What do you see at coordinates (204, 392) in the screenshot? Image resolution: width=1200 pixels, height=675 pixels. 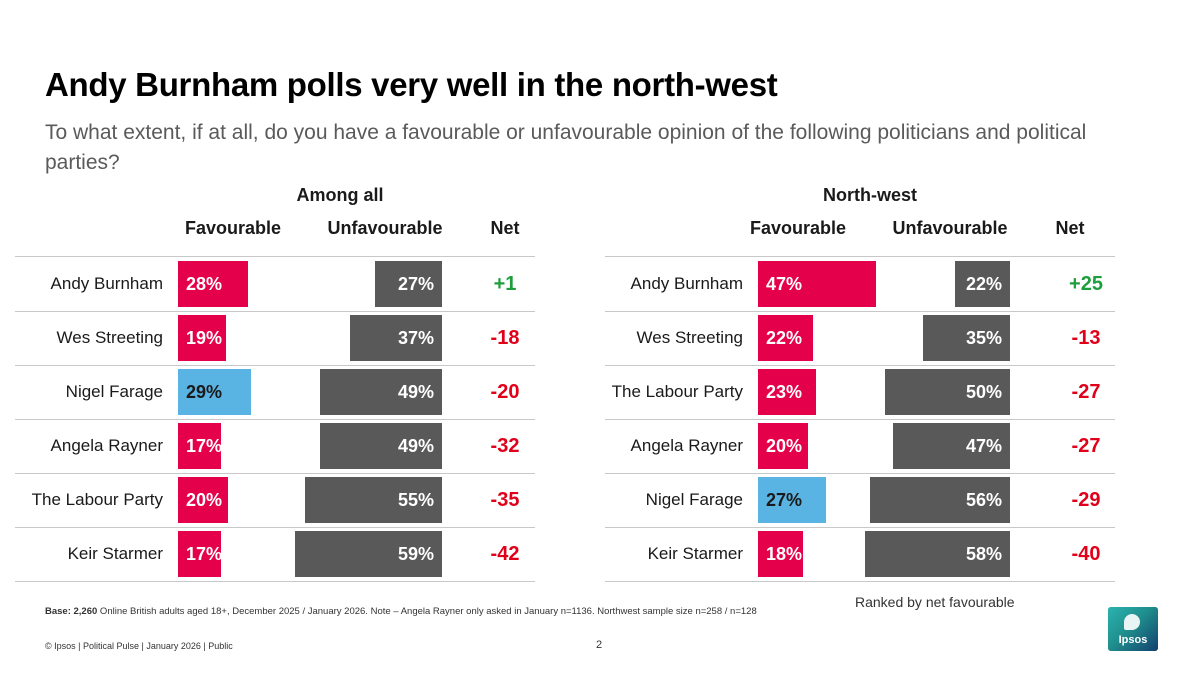 I see `favourable-value-label: 29%` at bounding box center [204, 392].